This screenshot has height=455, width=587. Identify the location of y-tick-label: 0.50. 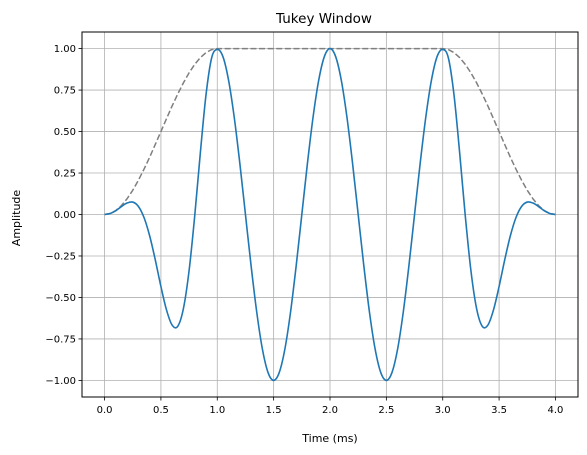
(65, 132).